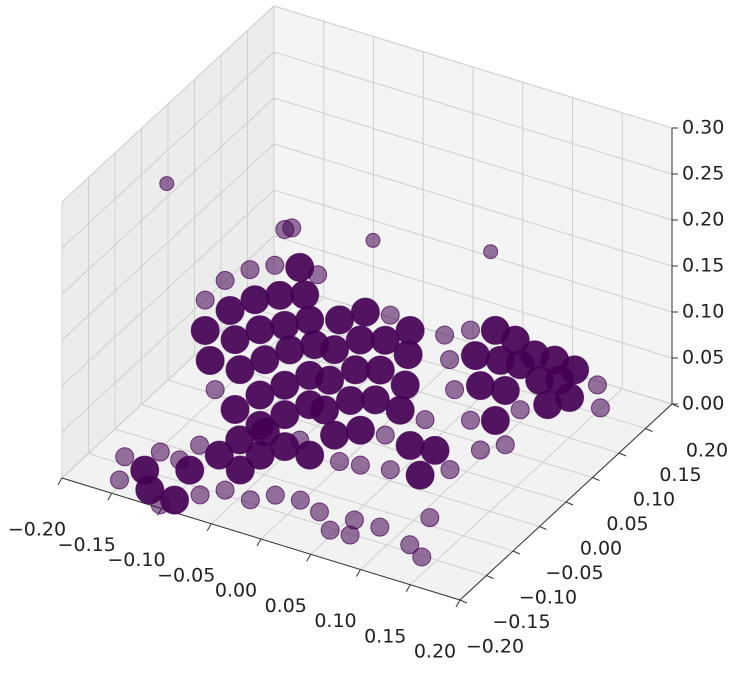  Describe the element at coordinates (236, 591) in the screenshot. I see `x-tick-label: 0.00` at that location.